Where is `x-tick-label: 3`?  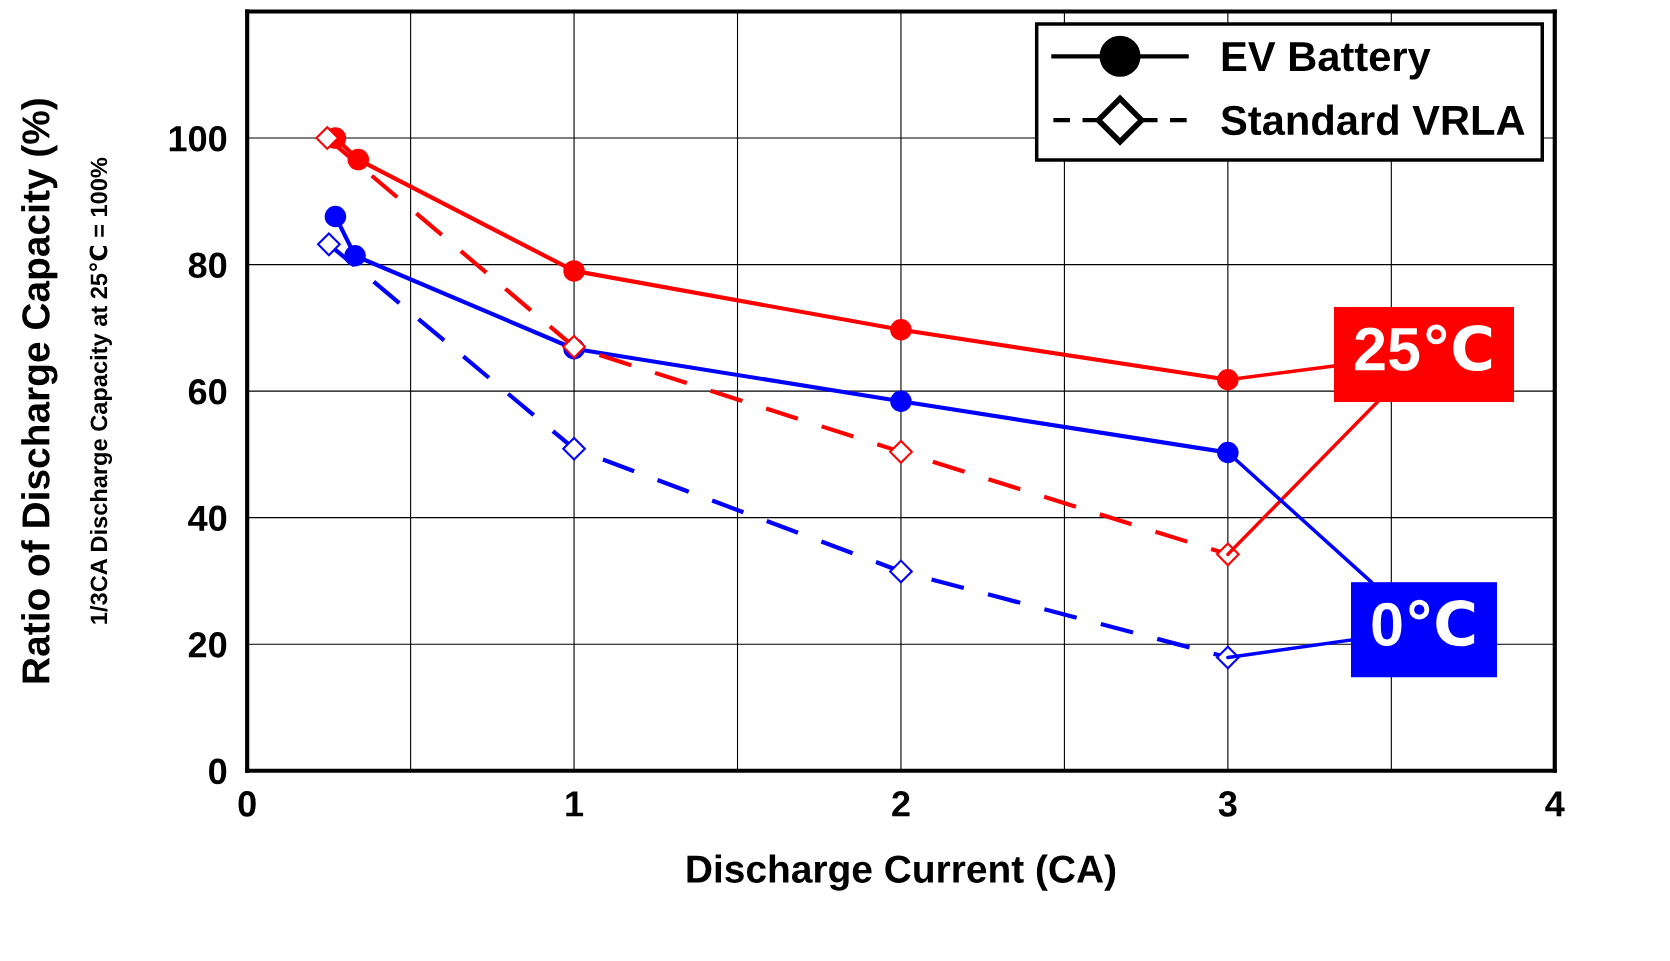 x-tick-label: 3 is located at coordinates (1227, 804).